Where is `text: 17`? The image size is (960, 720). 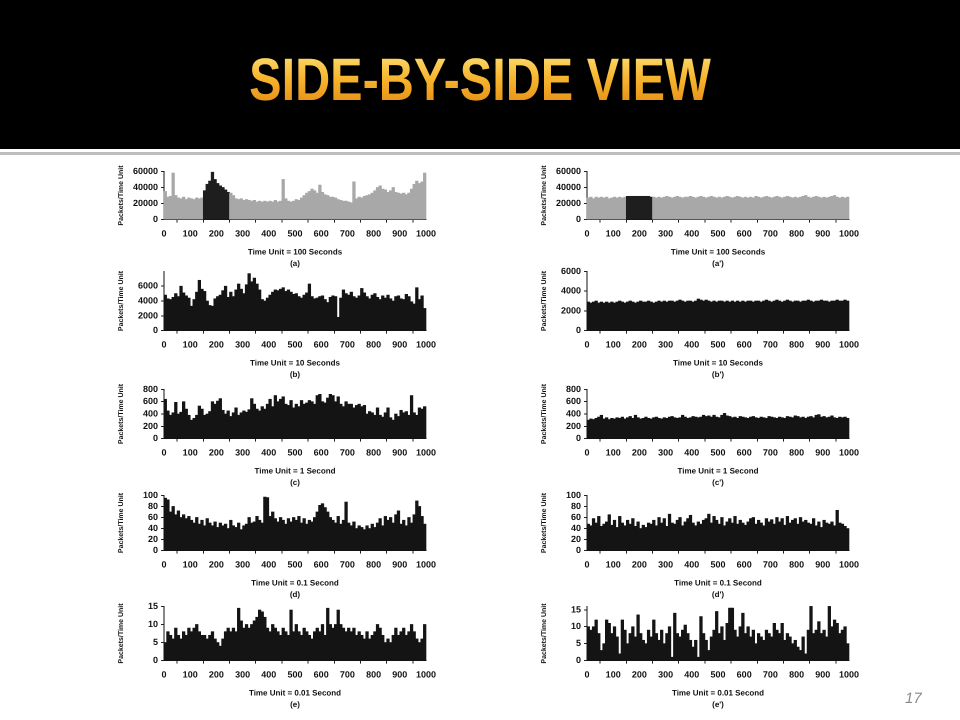 text: 17 is located at coordinates (913, 698).